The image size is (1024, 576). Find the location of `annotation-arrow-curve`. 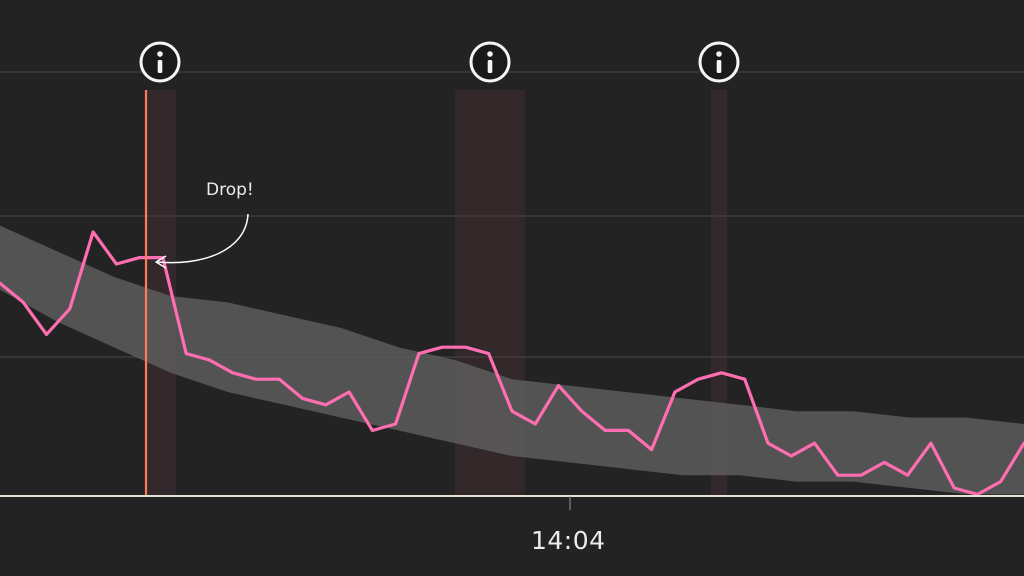

annotation-arrow-curve is located at coordinates (203, 238).